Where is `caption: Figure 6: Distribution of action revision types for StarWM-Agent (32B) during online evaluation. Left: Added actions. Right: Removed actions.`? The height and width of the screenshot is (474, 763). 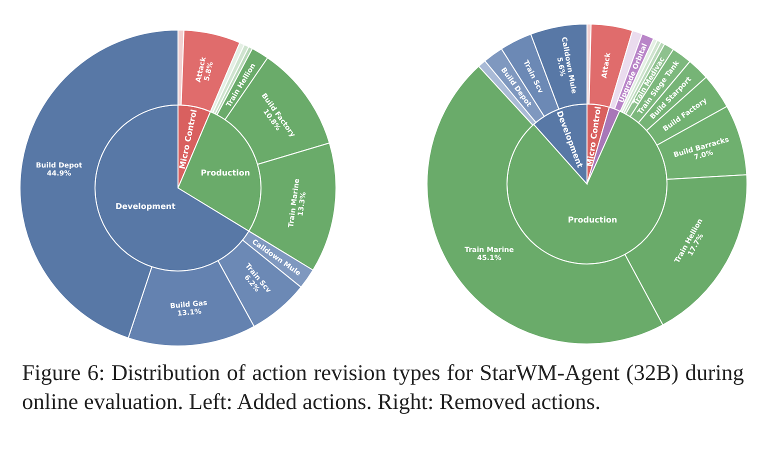 caption: Figure 6: Distribution of action revision types for StarWM-Agent (32B) during online evaluation. Left: Added actions. Right: Removed actions. is located at coordinates (383, 387).